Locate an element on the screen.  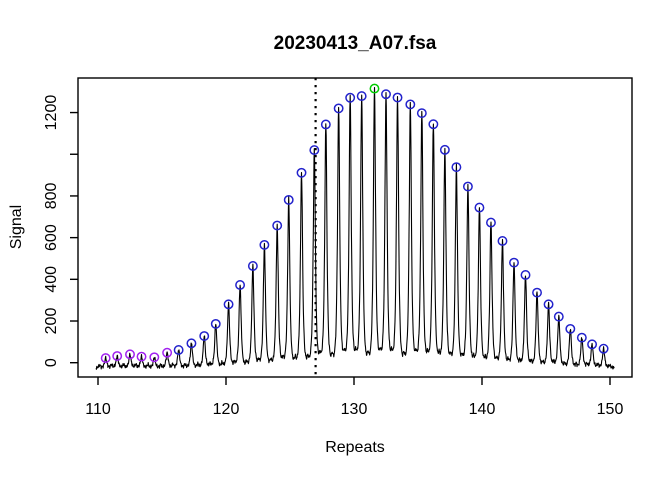
x-tick-label: 140 is located at coordinates (482, 409).